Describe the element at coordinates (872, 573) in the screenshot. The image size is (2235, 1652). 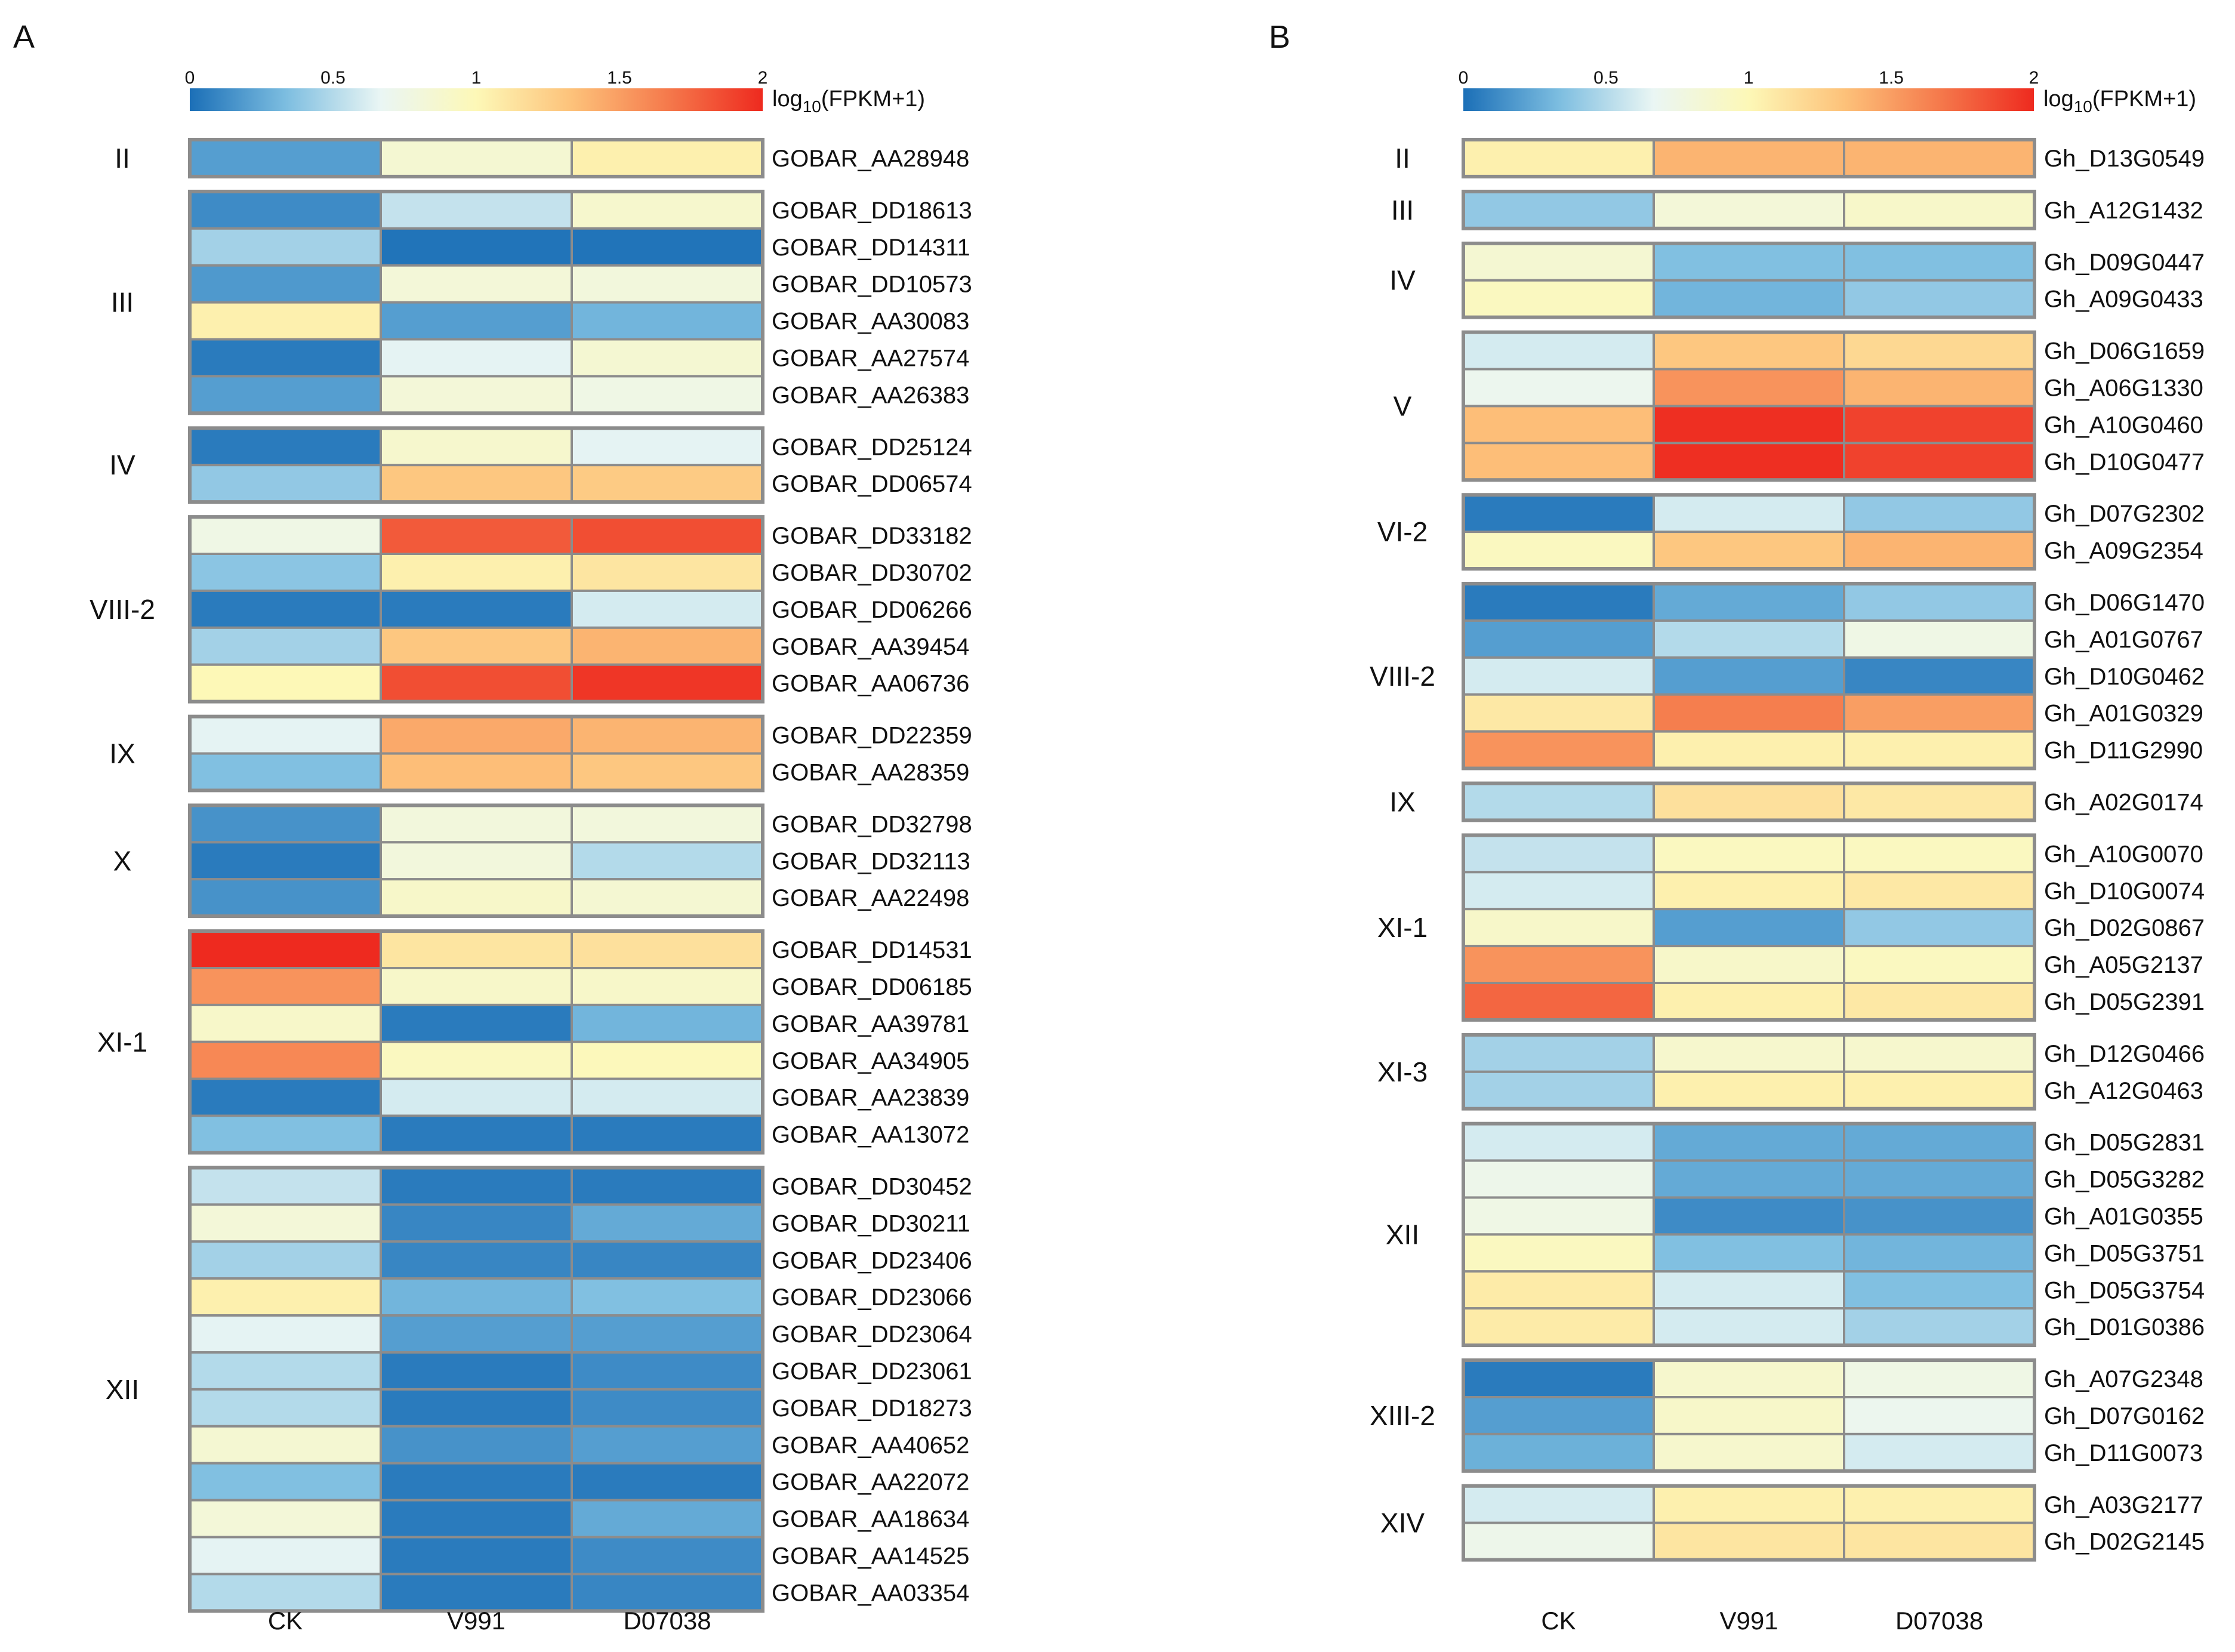
I see `gene-label: GOBAR_DD30702` at that location.